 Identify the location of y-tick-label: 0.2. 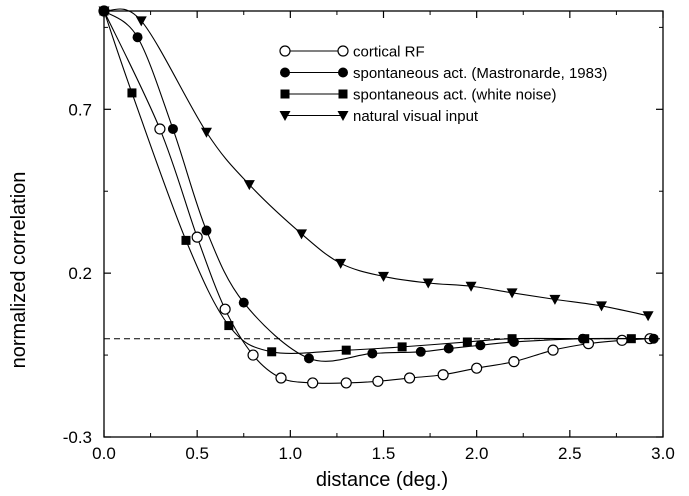
(80, 273).